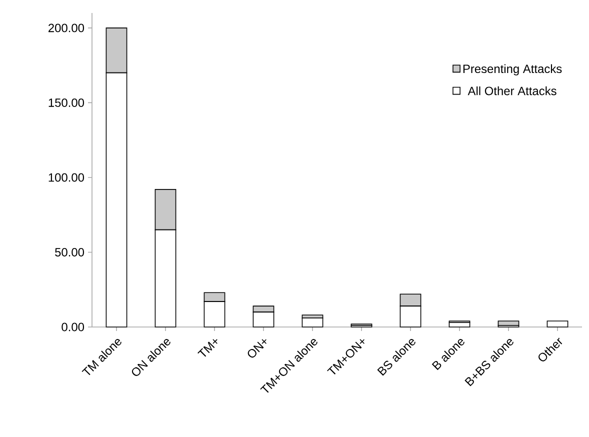  I want to click on y-tick-label: 50.00, so click(69, 252).